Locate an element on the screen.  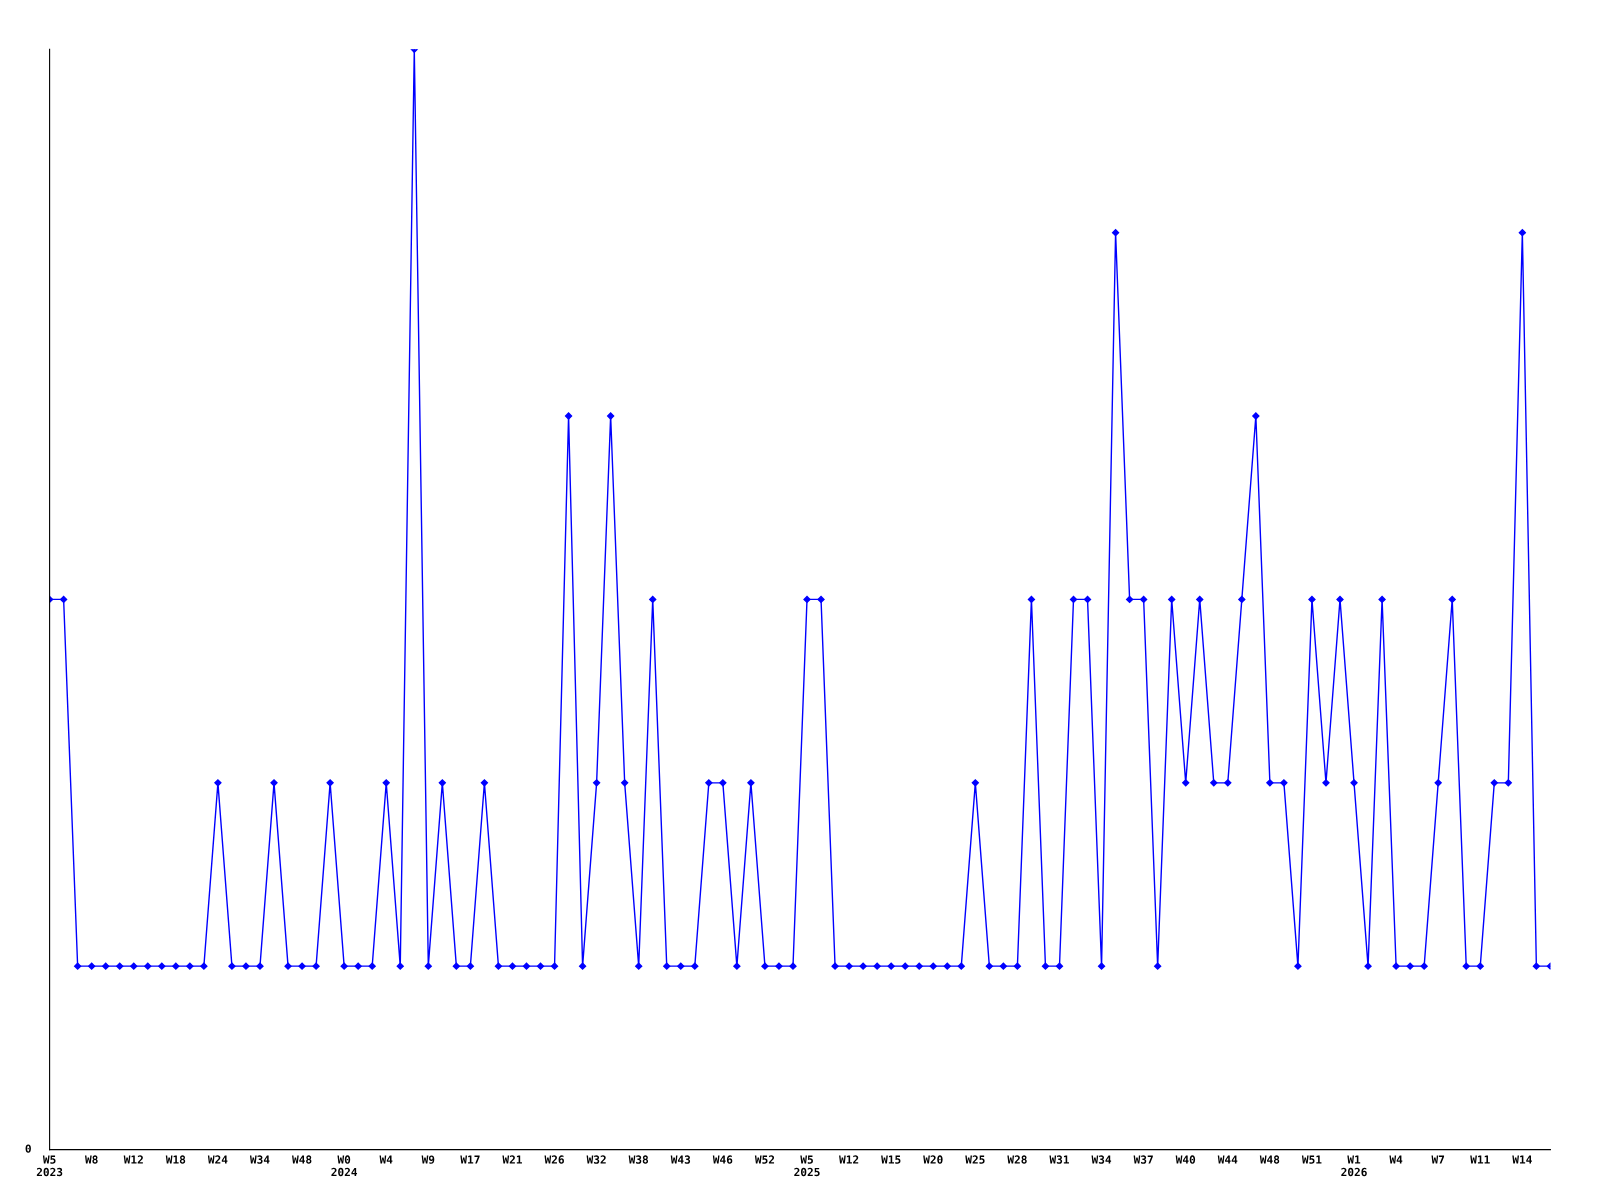
x-tick-label: W25 is located at coordinates (975, 1159).